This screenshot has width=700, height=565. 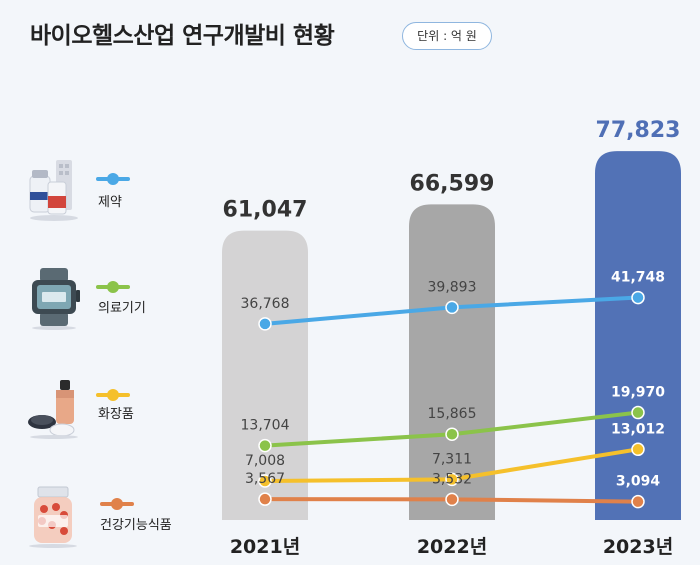 What do you see at coordinates (136, 525) in the screenshot?
I see `legend-label: 건강기능식품` at bounding box center [136, 525].